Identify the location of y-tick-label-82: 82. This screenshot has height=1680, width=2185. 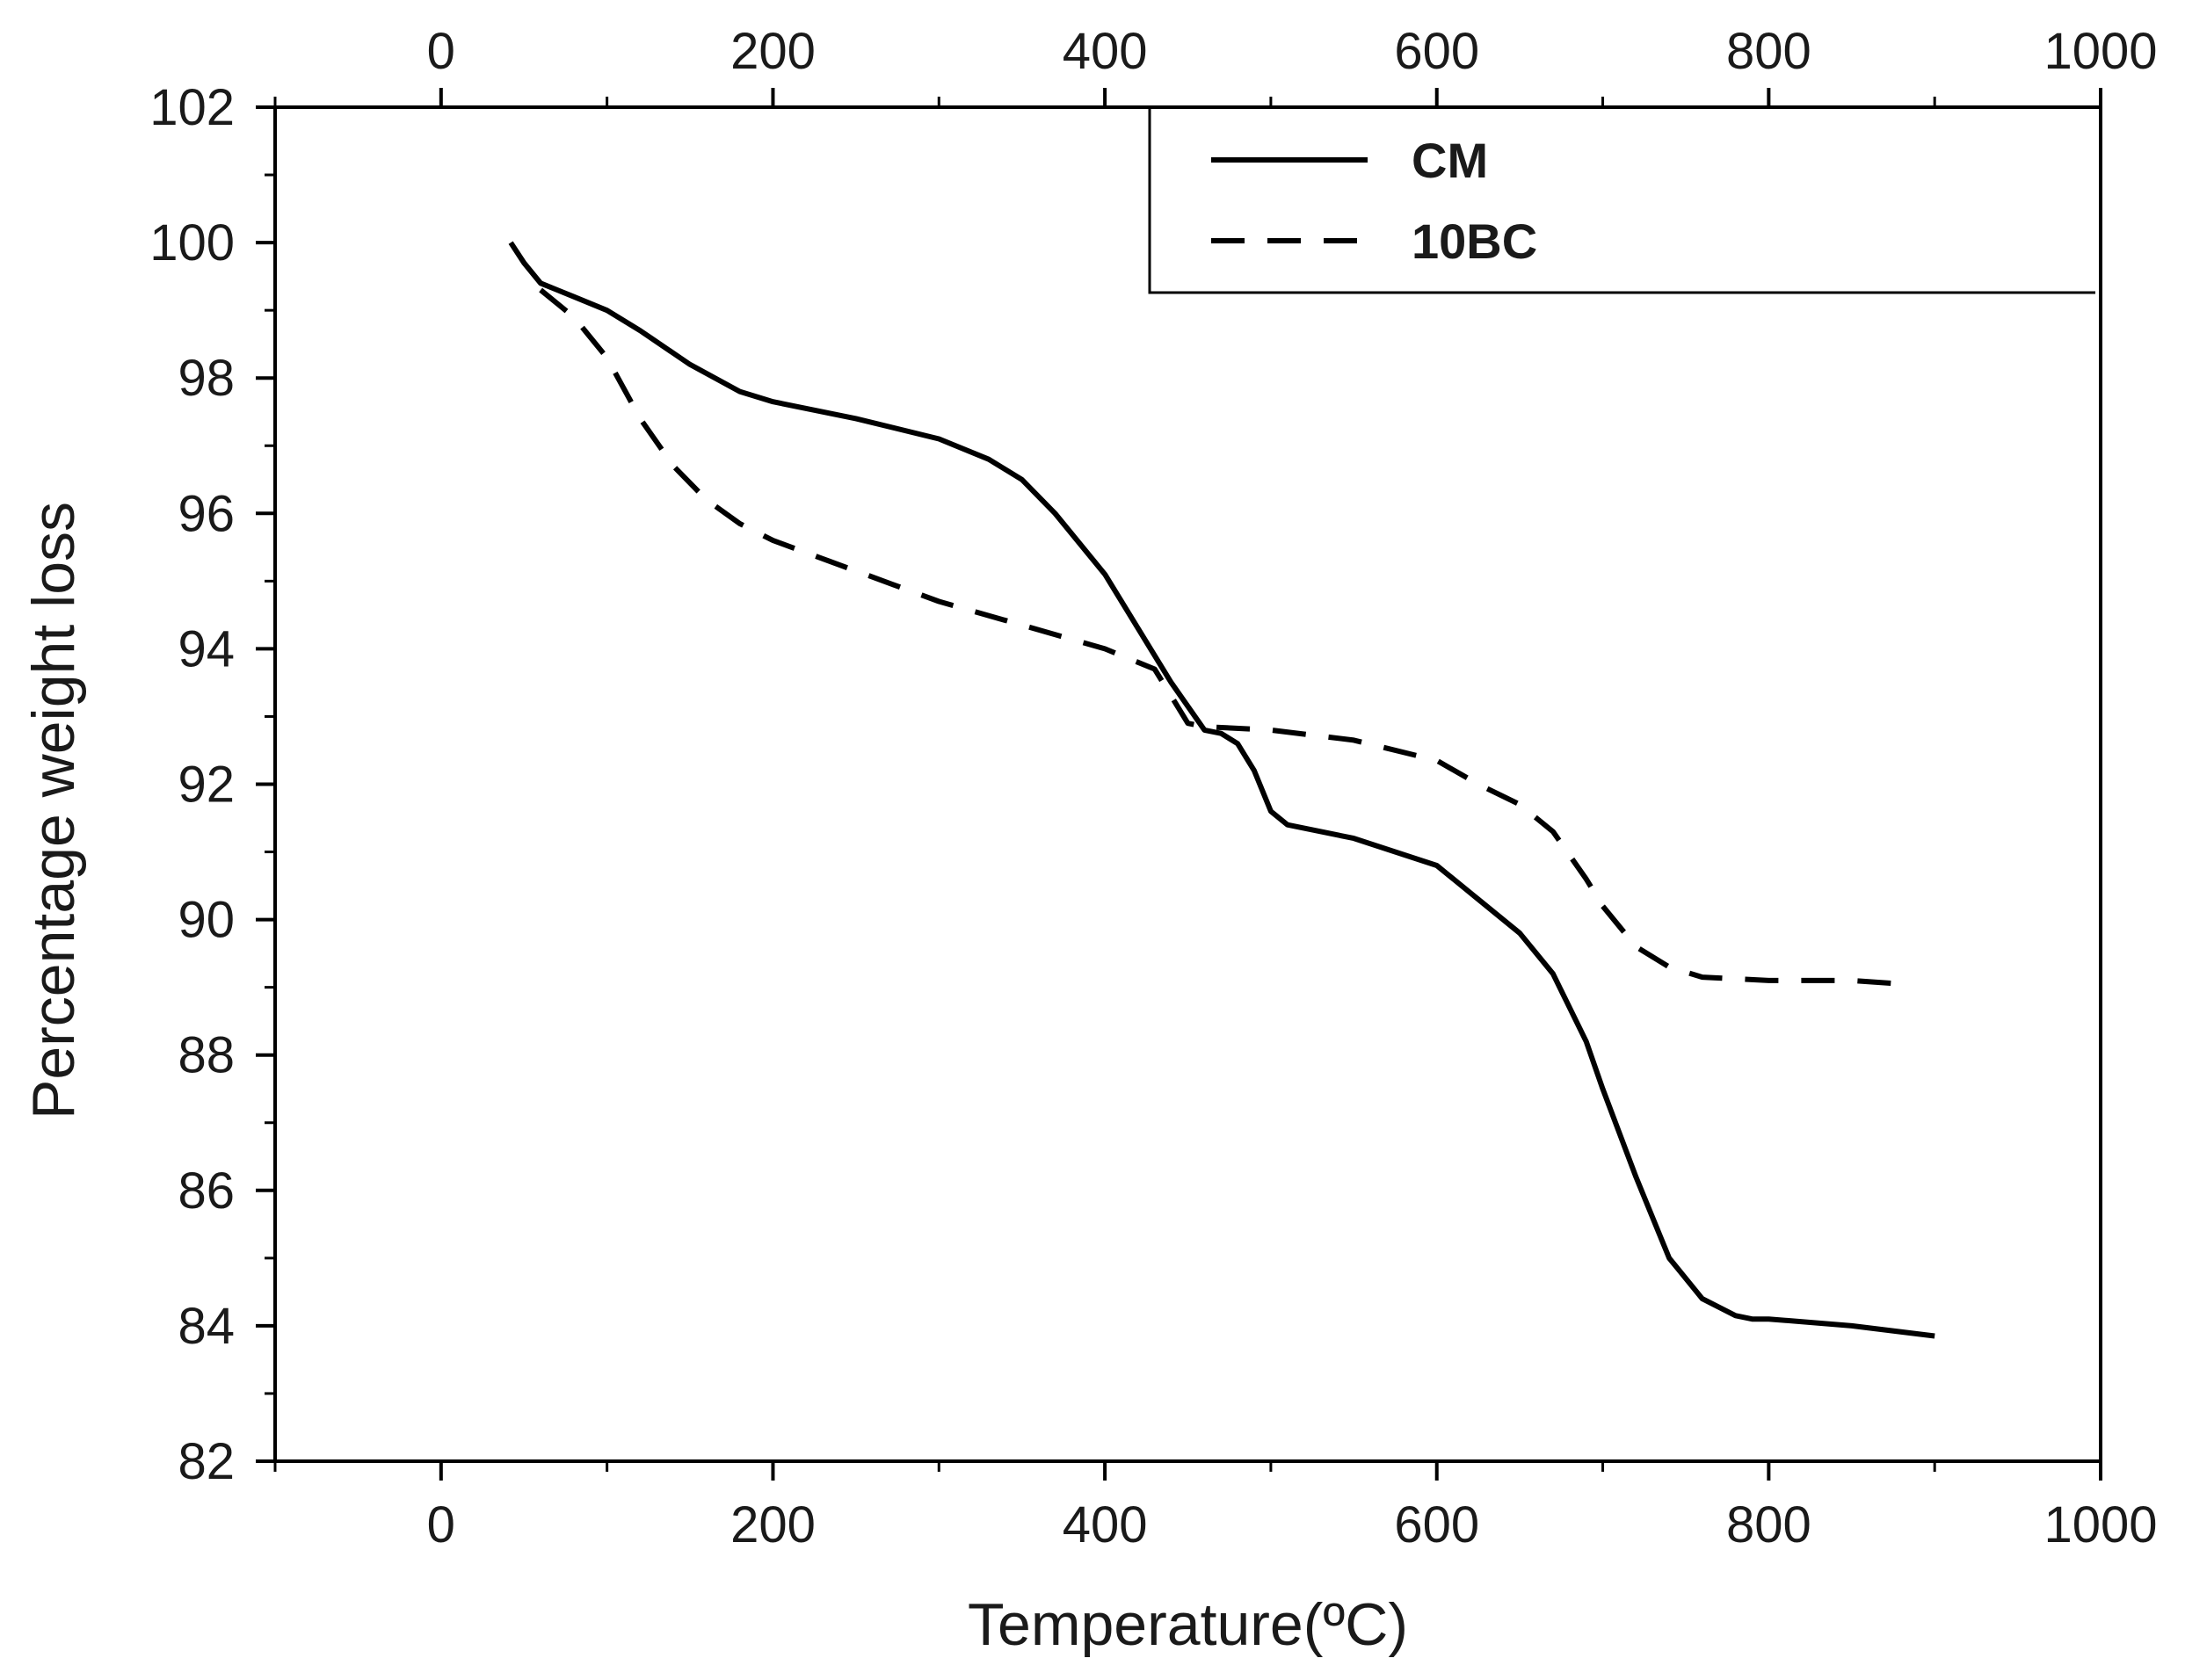
(206, 1461).